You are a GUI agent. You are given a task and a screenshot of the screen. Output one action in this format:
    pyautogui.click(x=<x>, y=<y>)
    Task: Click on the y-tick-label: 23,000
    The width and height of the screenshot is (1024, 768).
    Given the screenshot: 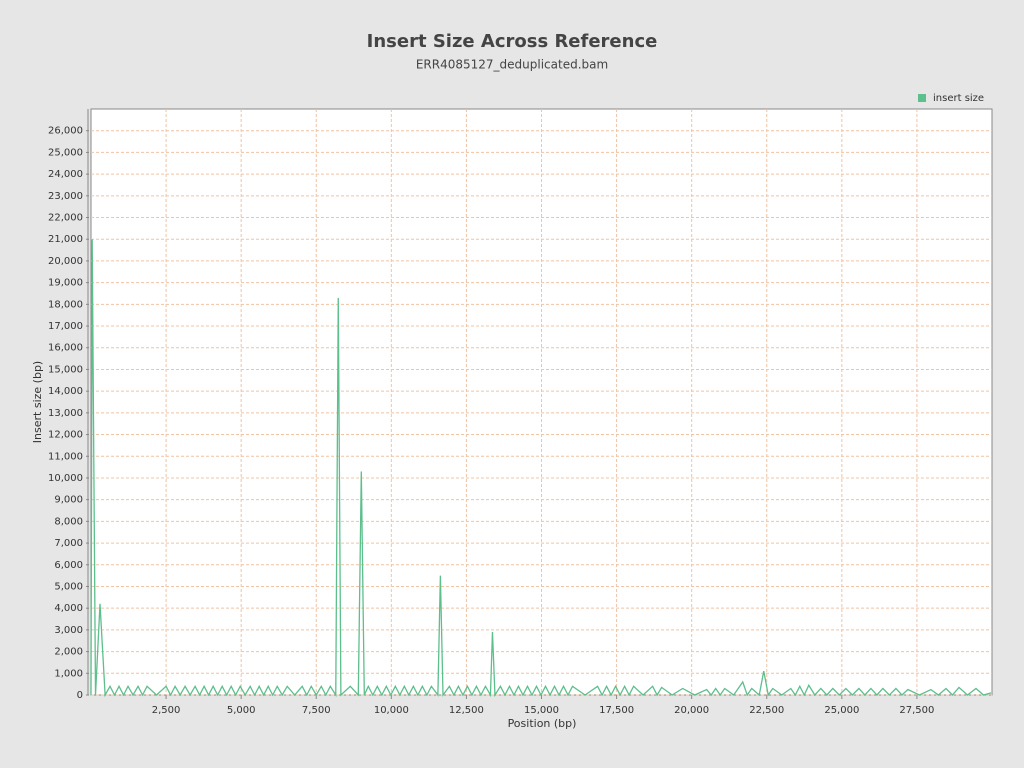 What is the action you would take?
    pyautogui.click(x=65, y=196)
    